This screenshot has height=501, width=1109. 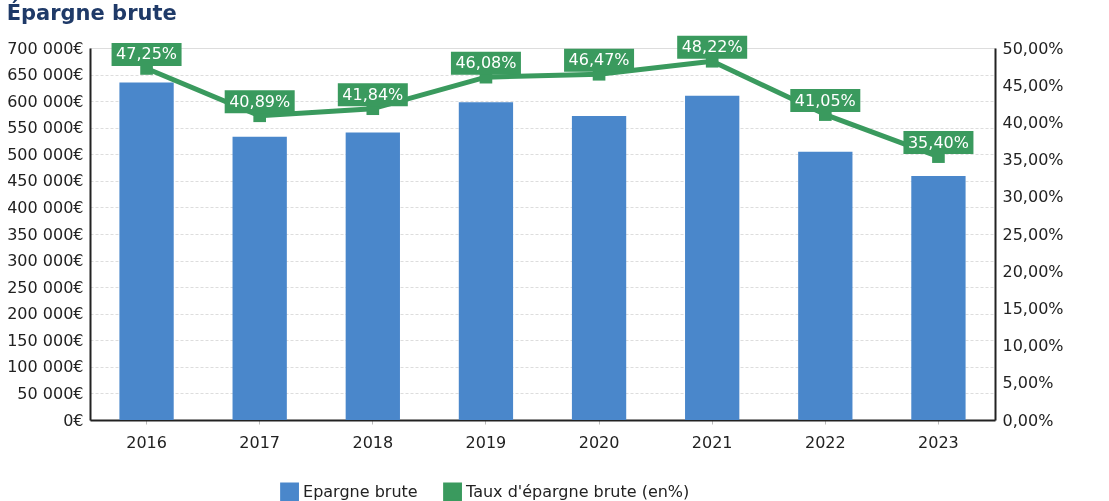 What do you see at coordinates (45, 234) in the screenshot?
I see `y-tick-label: 350 000€` at bounding box center [45, 234].